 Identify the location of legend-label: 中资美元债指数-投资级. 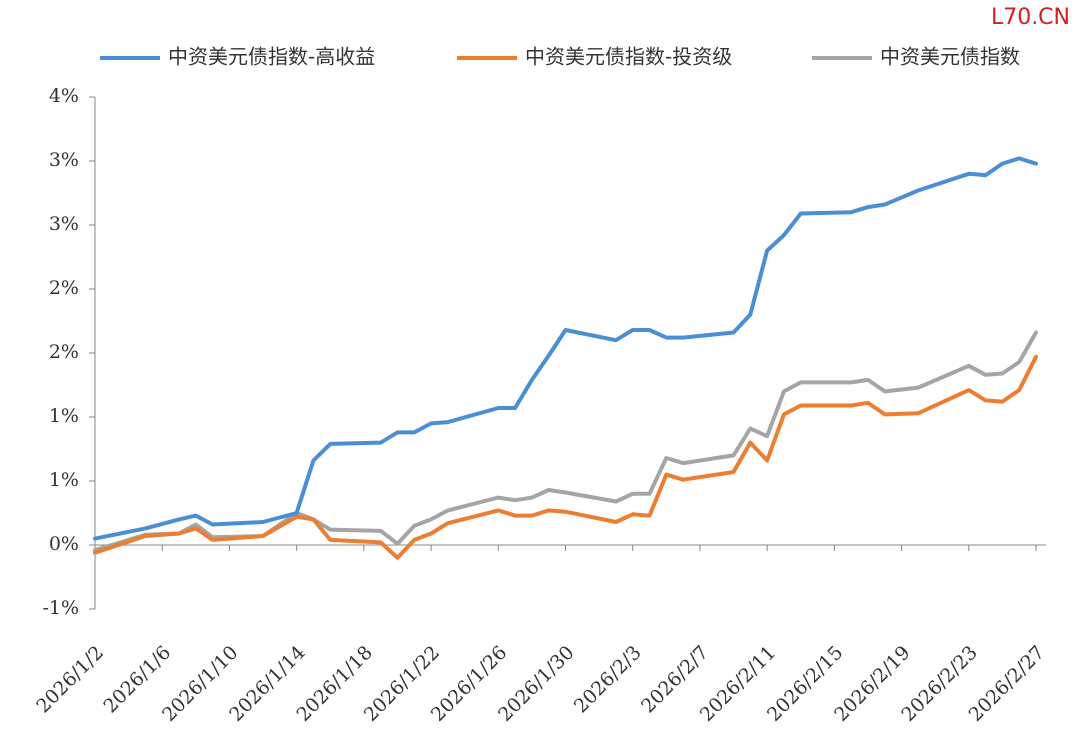
(628, 57).